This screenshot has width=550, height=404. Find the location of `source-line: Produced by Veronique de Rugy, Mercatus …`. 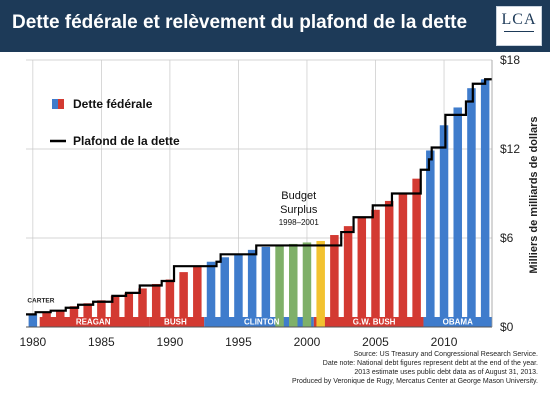

source-line: Produced by Veronique de Rugy, Mercatus … is located at coordinates (414, 381).